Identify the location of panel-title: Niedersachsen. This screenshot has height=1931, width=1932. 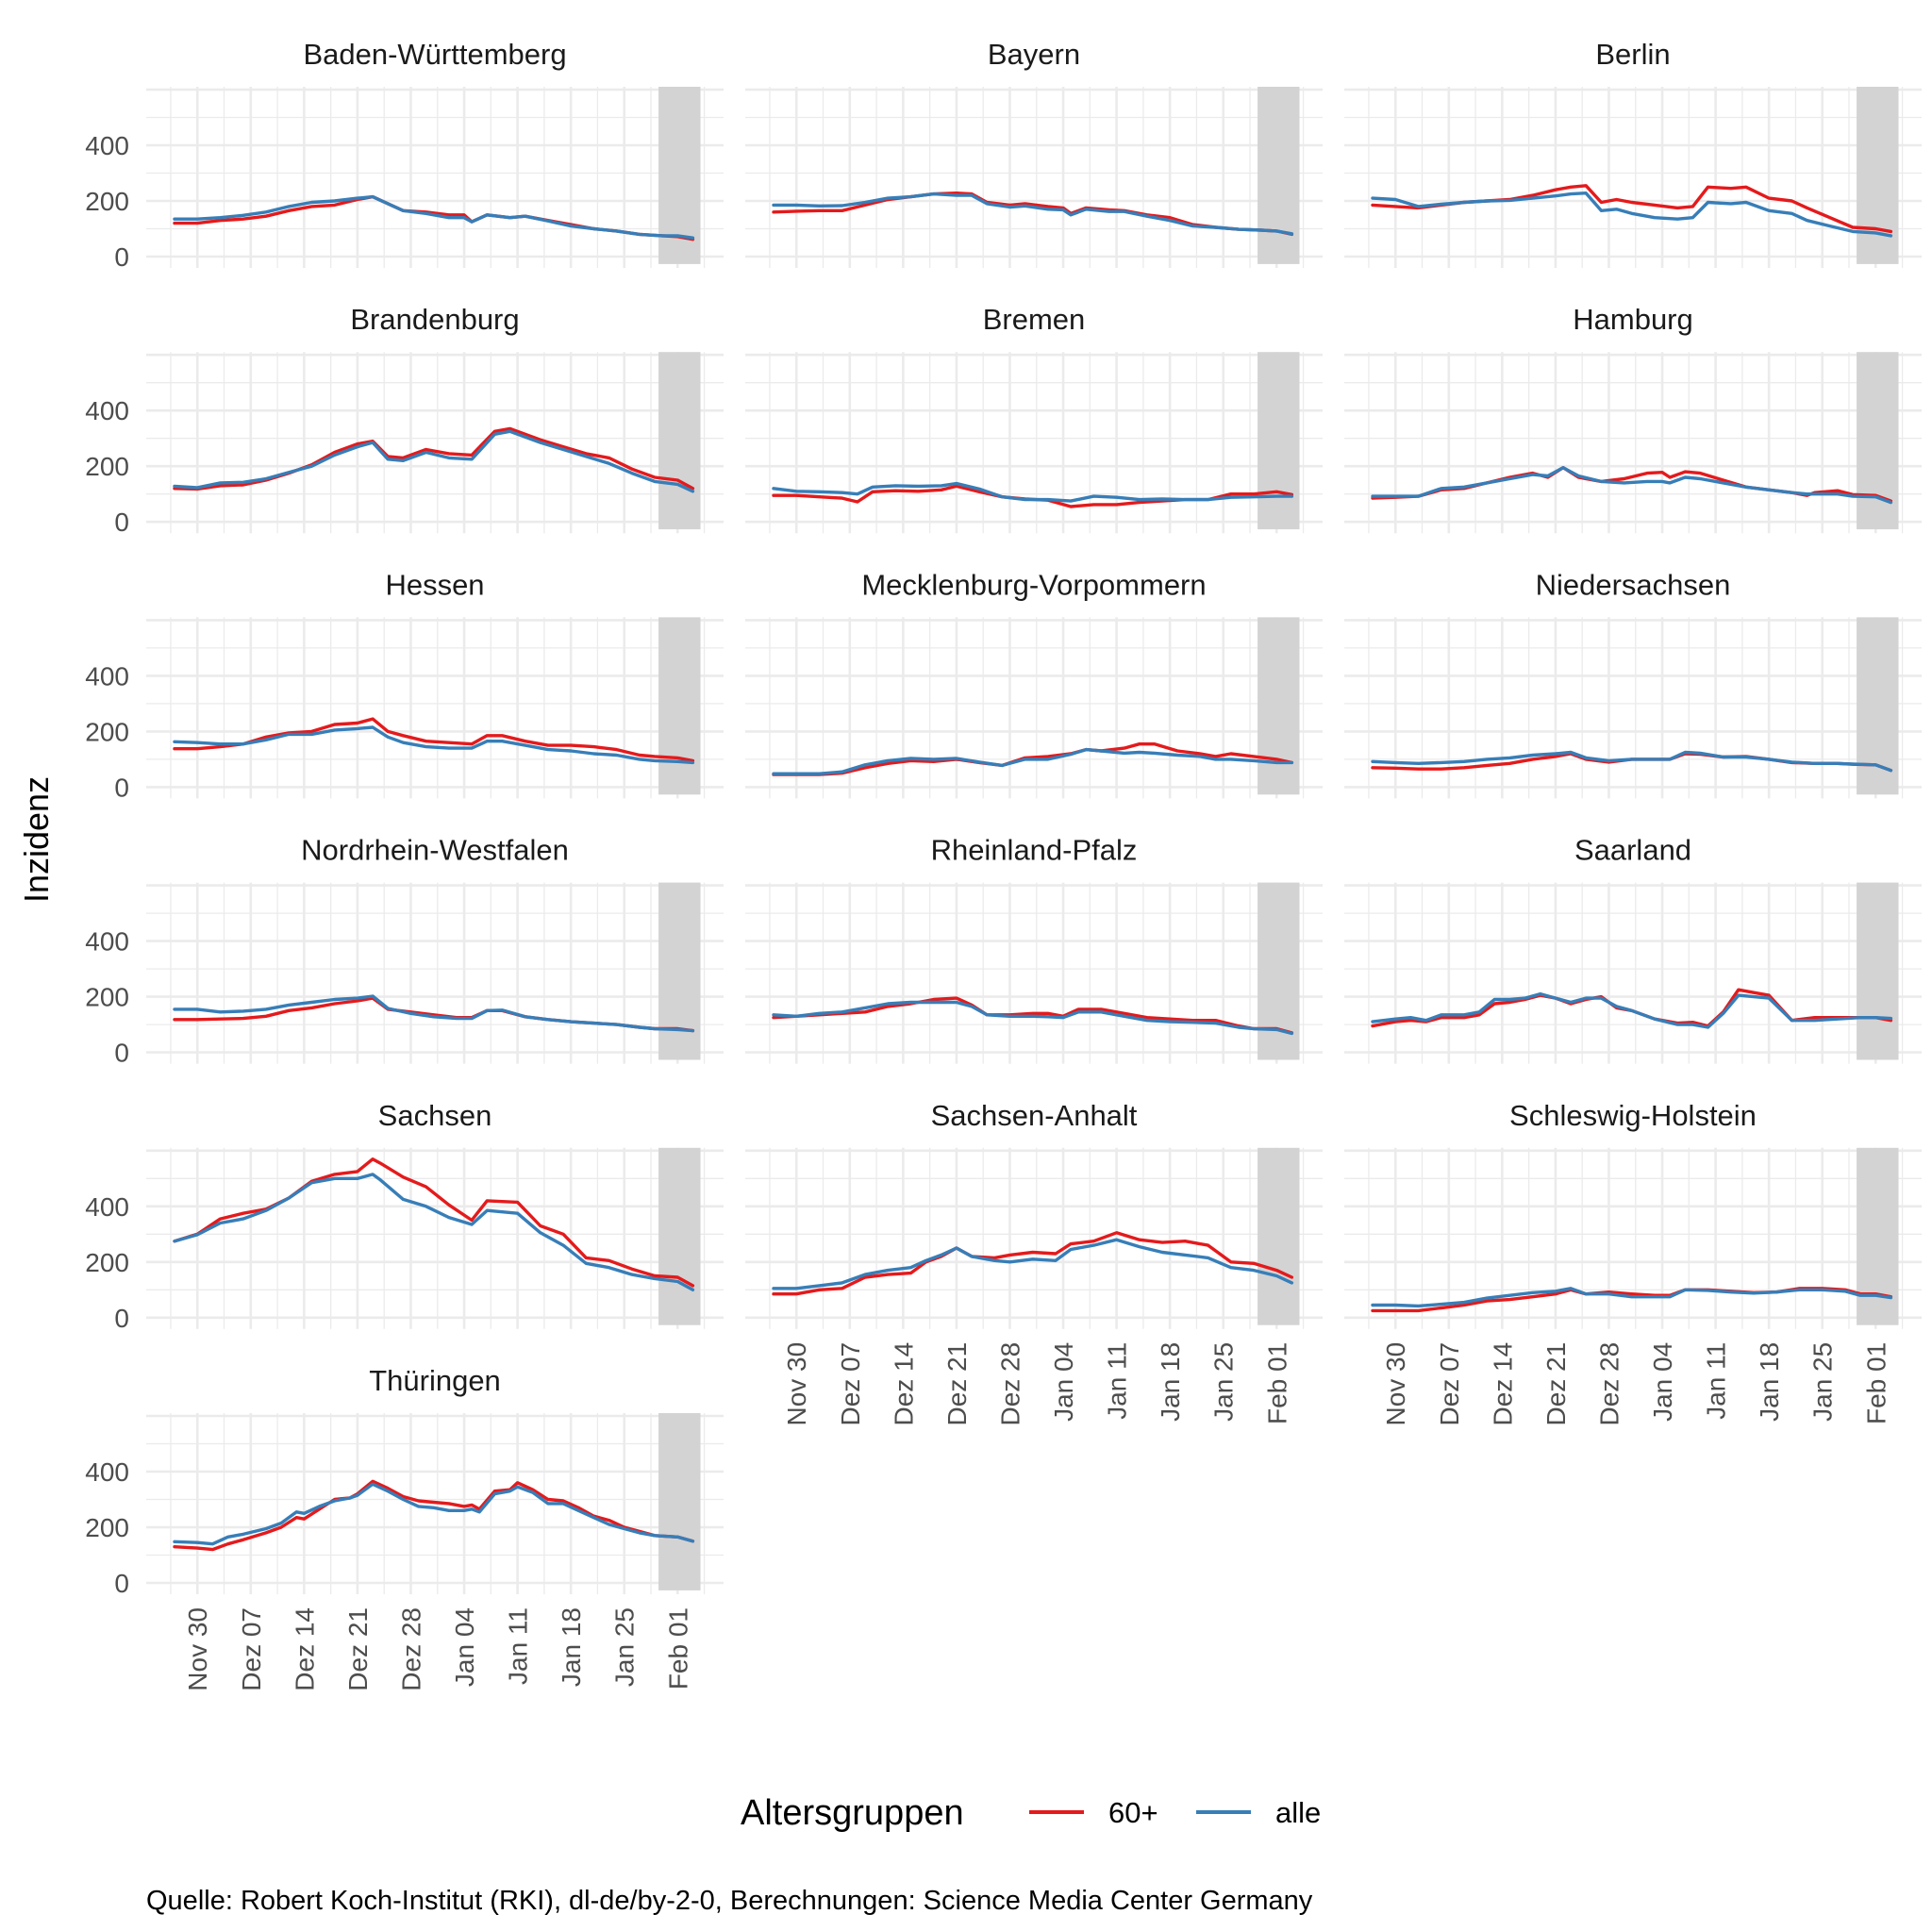
(1633, 584).